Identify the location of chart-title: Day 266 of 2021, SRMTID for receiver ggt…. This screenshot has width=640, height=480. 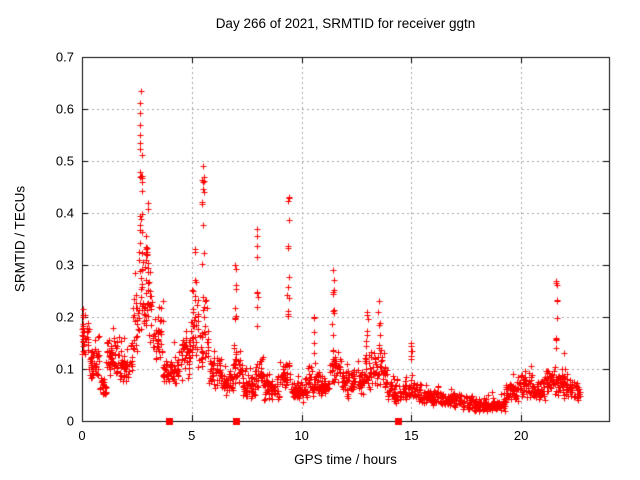
(345, 23).